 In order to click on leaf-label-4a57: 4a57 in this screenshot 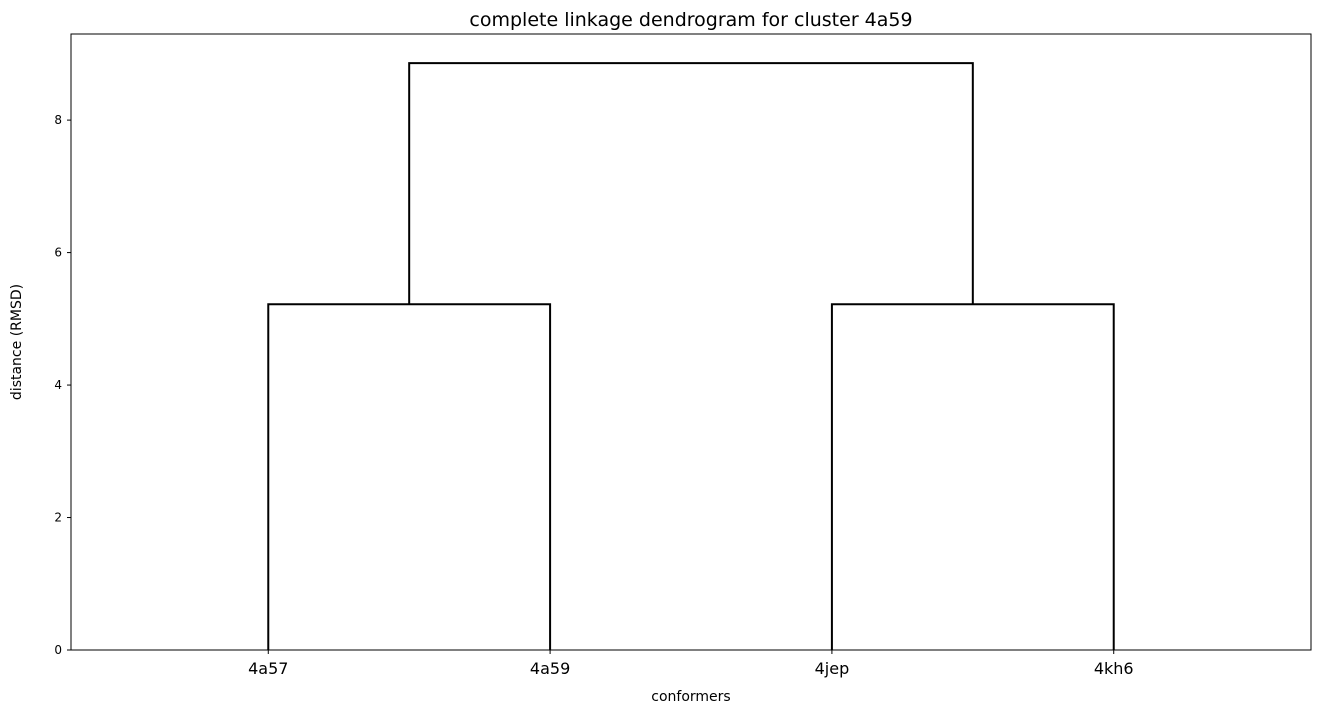, I will do `click(268, 668)`.